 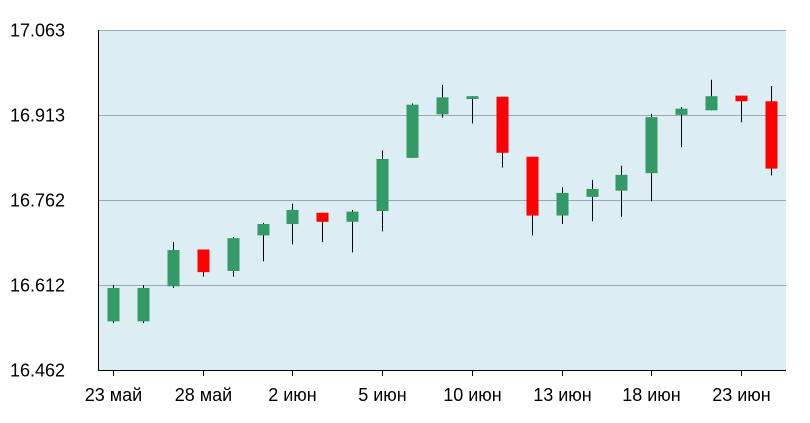 I want to click on y-tick-label: 16.762, so click(x=37, y=201).